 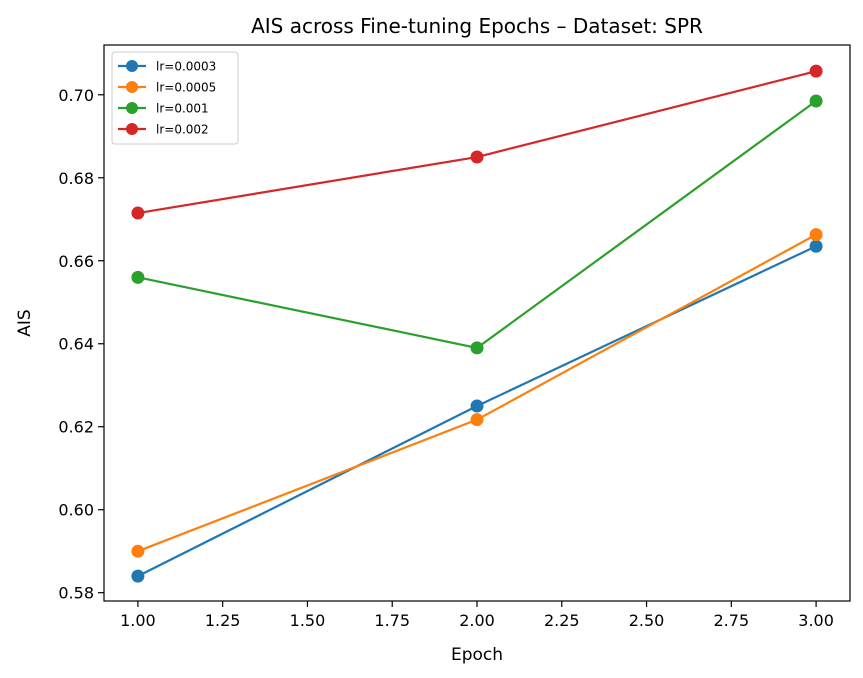 I want to click on x-tick-label: 2.25, so click(x=562, y=620).